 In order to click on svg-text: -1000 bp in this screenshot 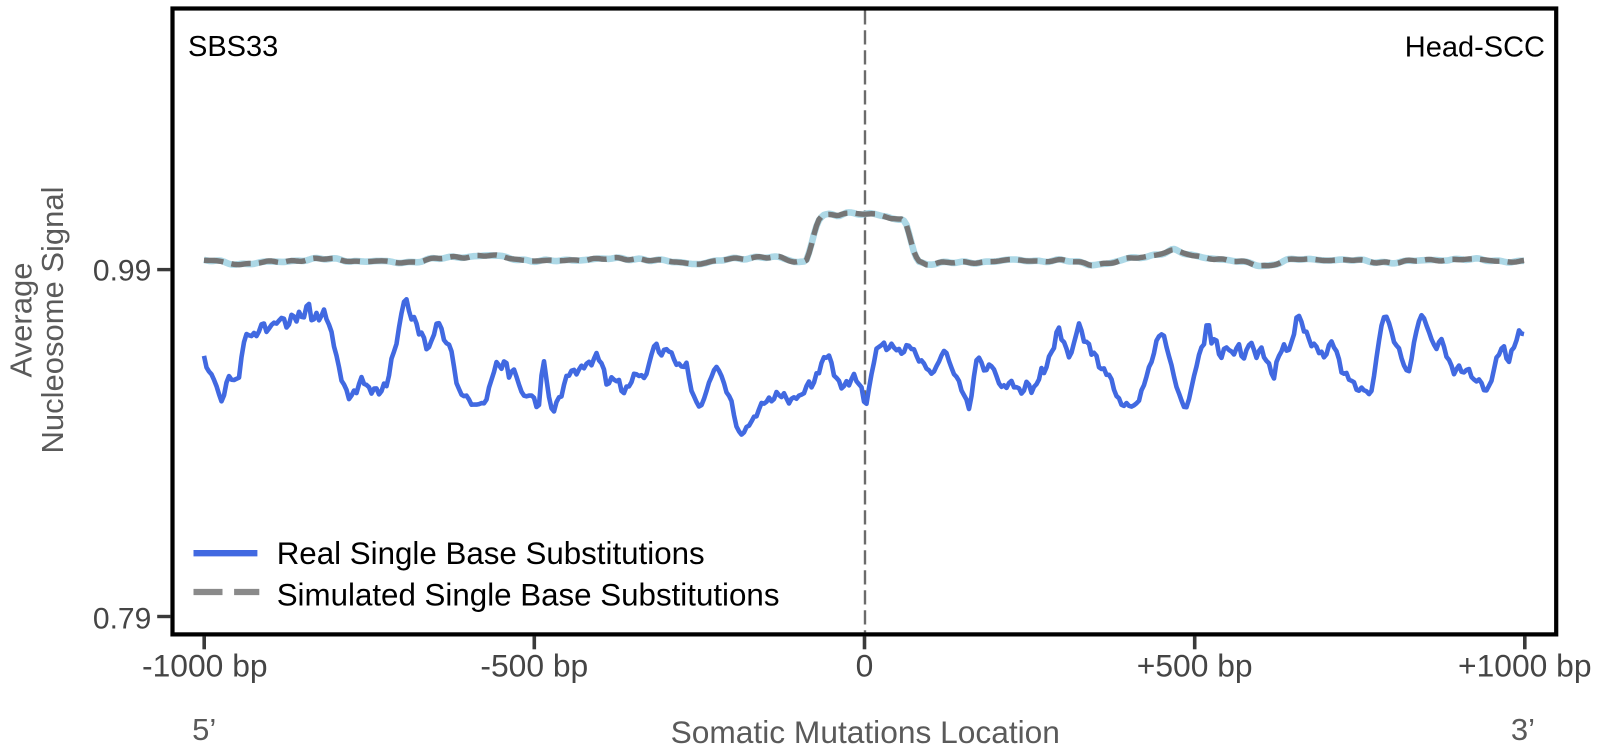, I will do `click(205, 665)`.